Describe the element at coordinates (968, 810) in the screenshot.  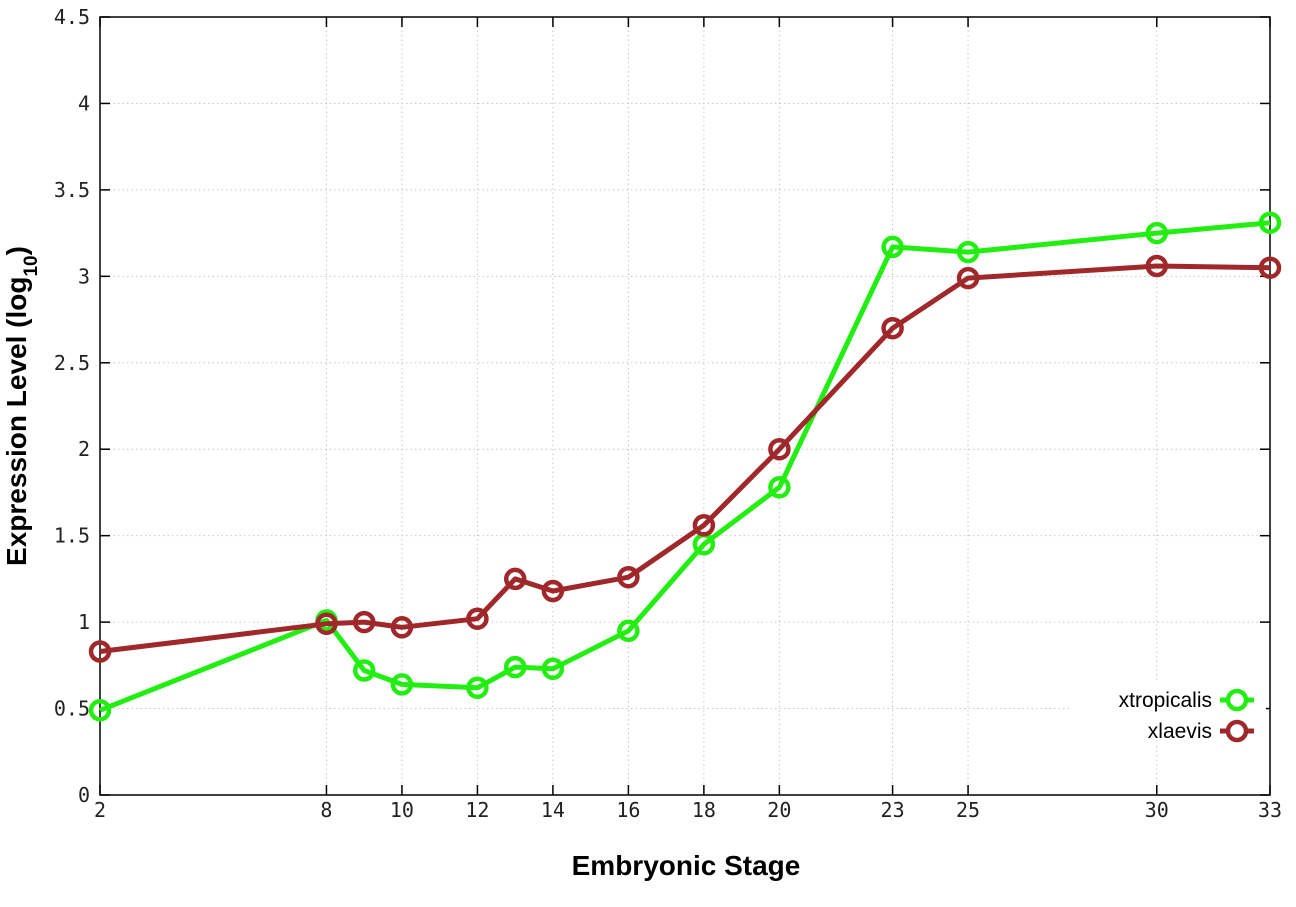
I see `x-tick-label: 25` at that location.